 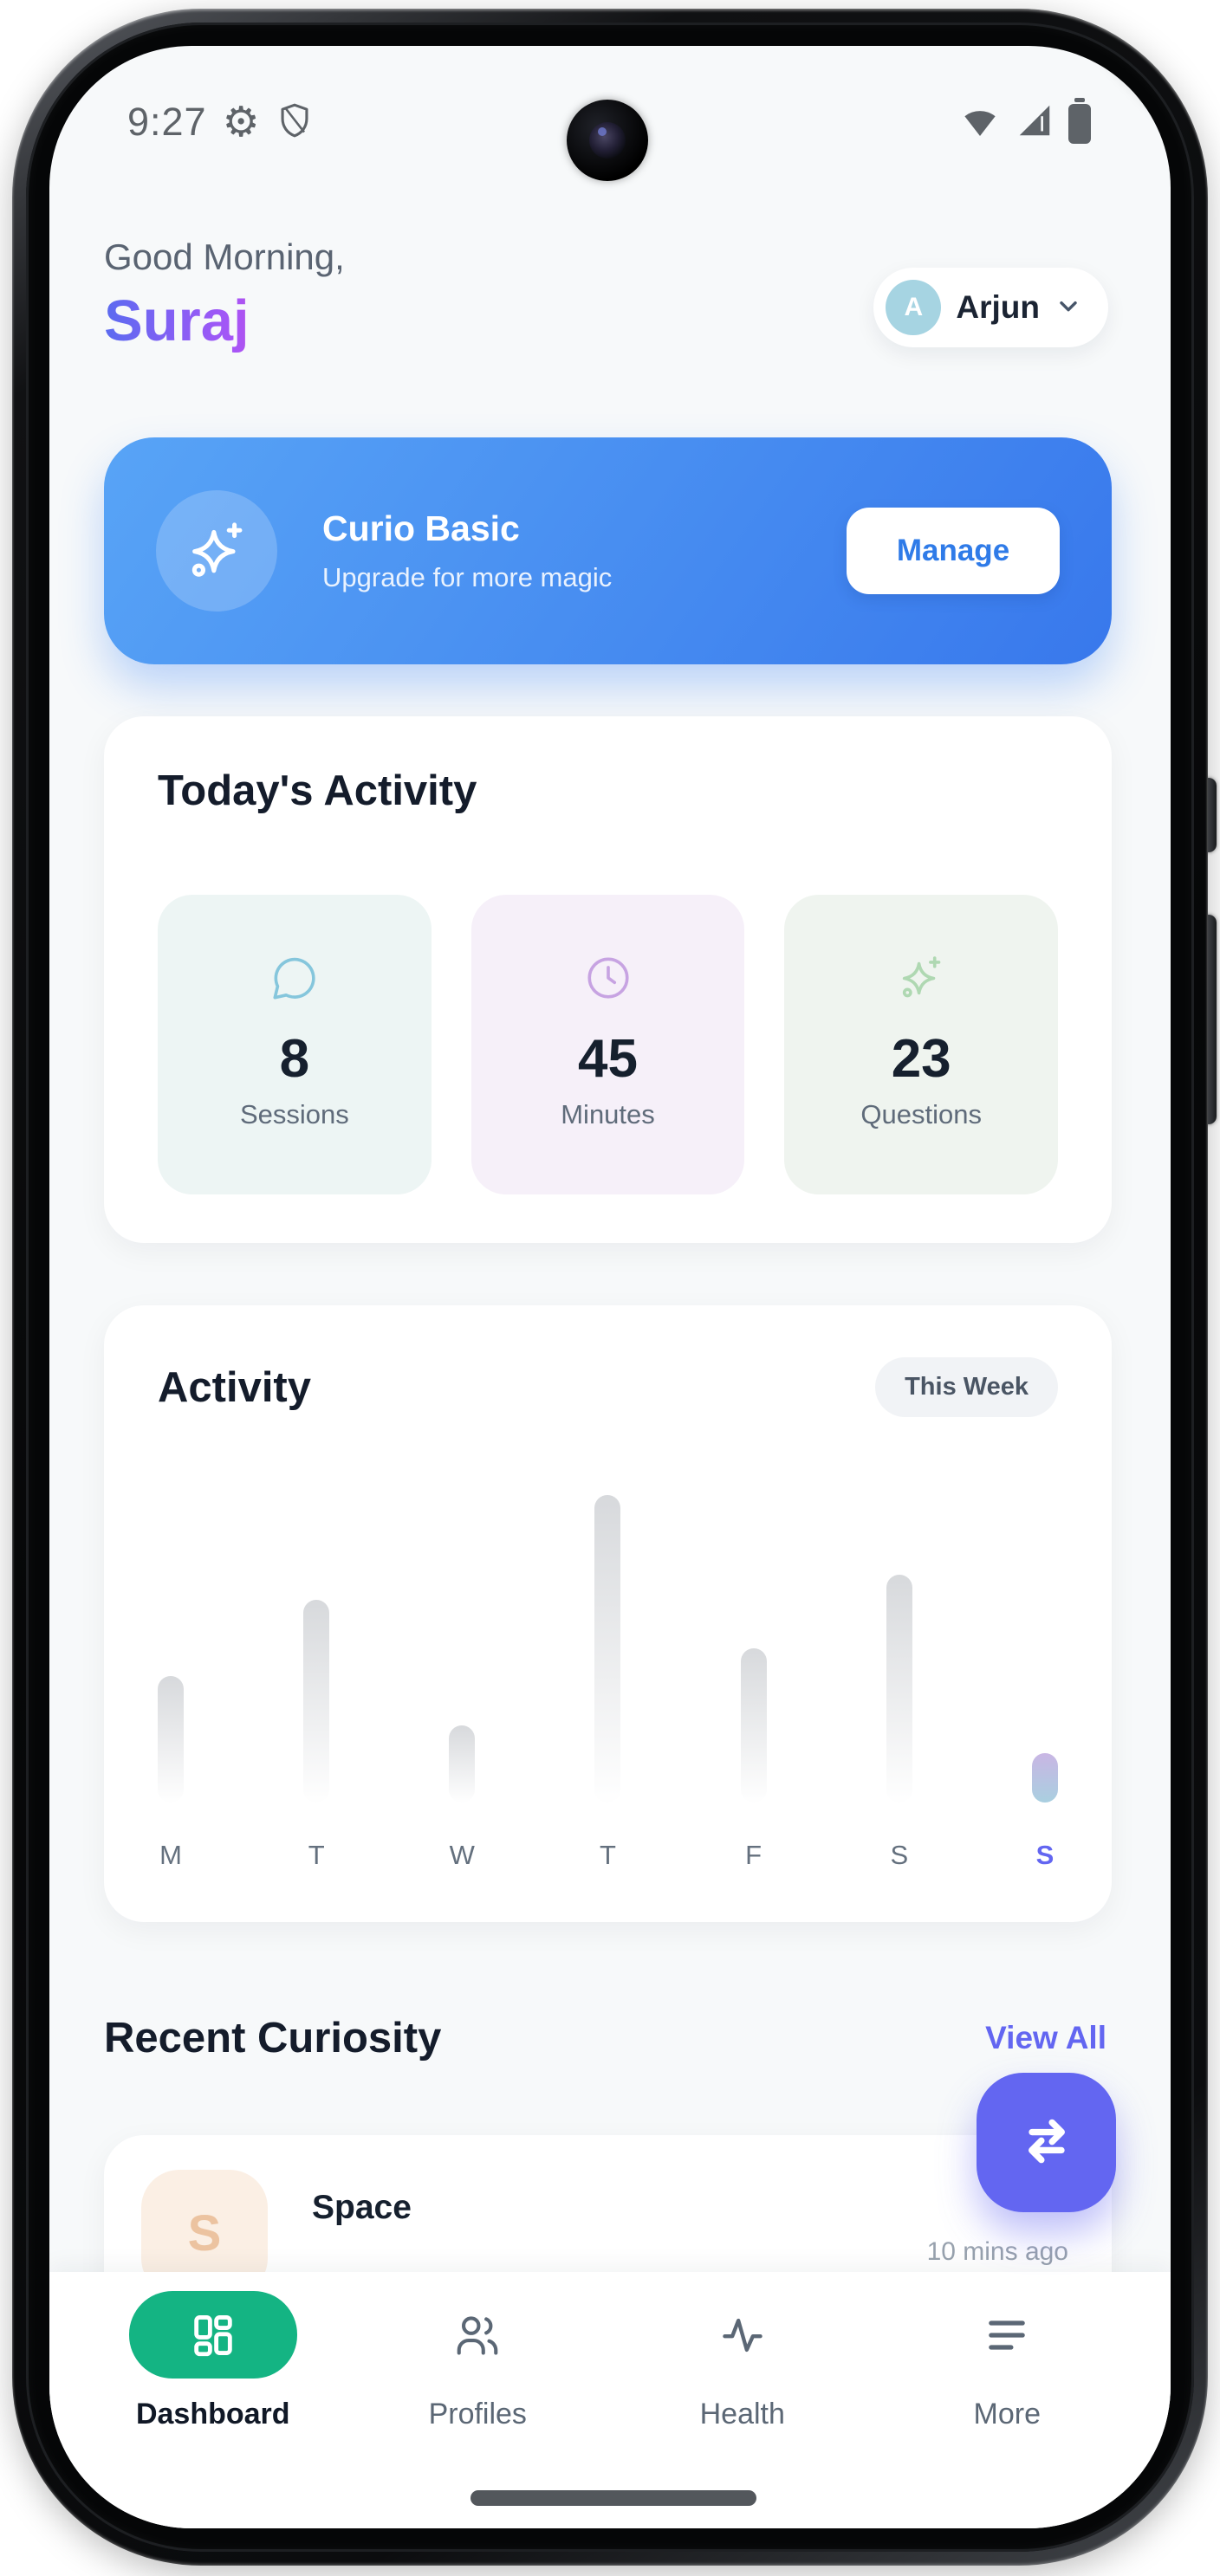 What do you see at coordinates (212, 2414) in the screenshot?
I see `nav-label: Dashboard` at bounding box center [212, 2414].